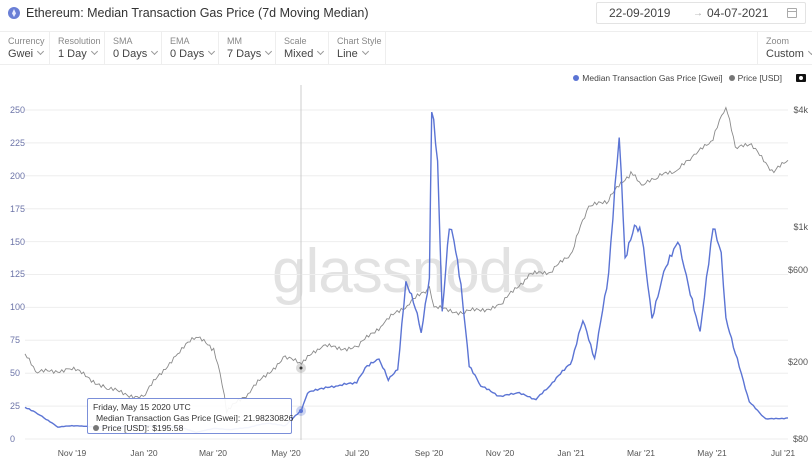 This screenshot has height=460, width=812. Describe the element at coordinates (785, 54) in the screenshot. I see `zoom-value: Custom` at that location.